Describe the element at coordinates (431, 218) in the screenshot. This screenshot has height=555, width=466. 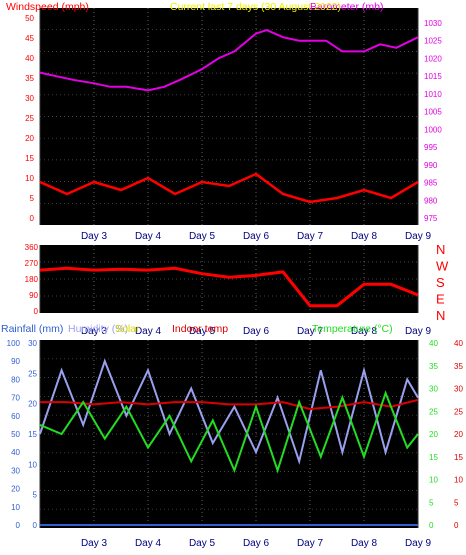
I see `axis-tick-label: 975` at that location.